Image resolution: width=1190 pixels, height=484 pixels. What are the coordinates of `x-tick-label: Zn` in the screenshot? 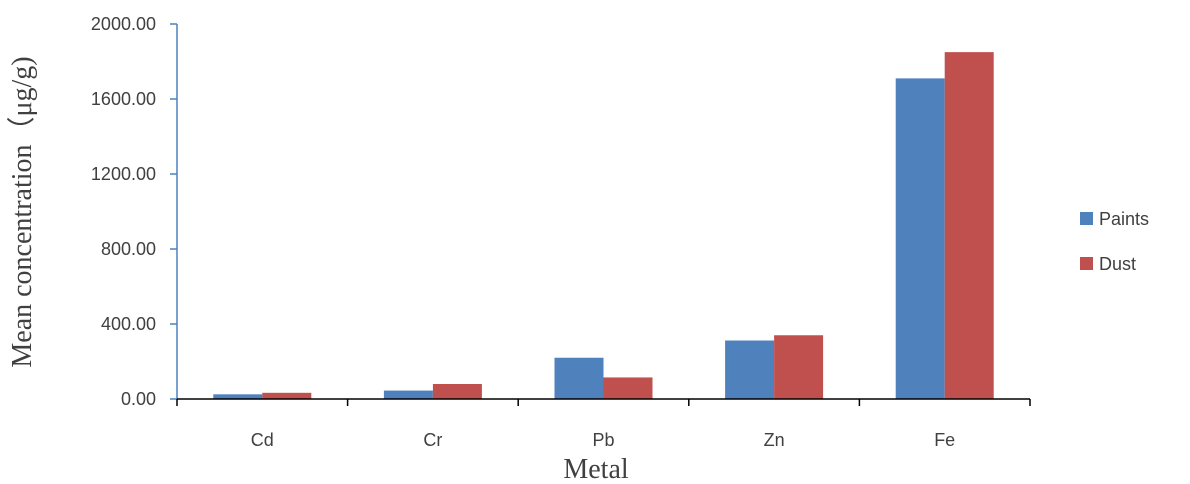 It's located at (774, 440).